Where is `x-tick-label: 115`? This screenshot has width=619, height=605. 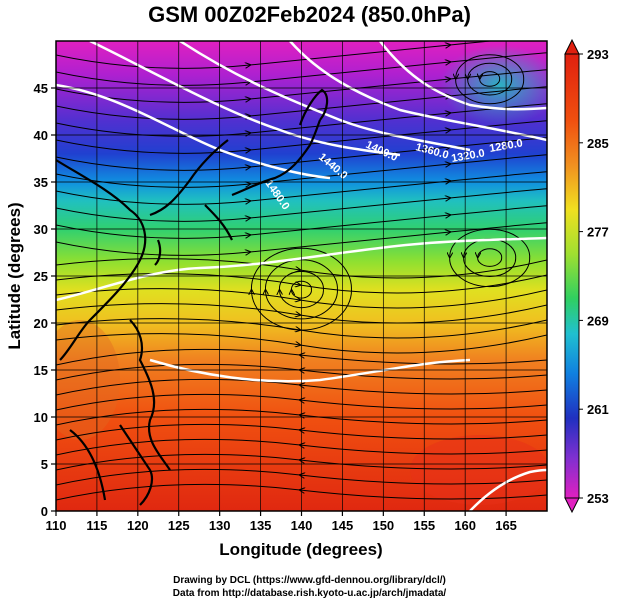
x-tick-label: 115 is located at coordinates (96, 525).